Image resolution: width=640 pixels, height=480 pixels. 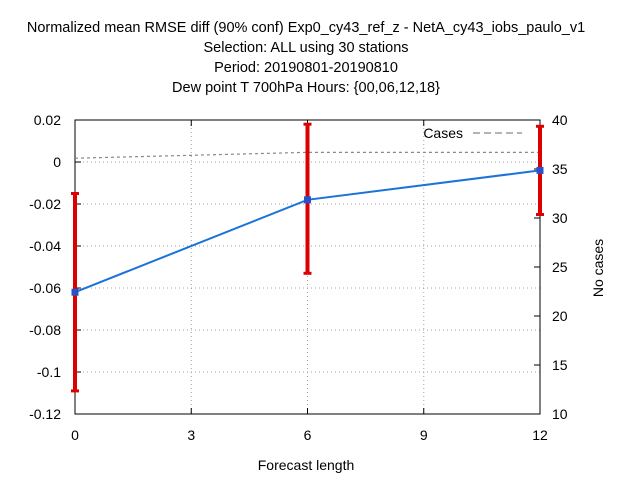 What do you see at coordinates (45, 330) in the screenshot?
I see `y-tick-label: -0.08` at bounding box center [45, 330].